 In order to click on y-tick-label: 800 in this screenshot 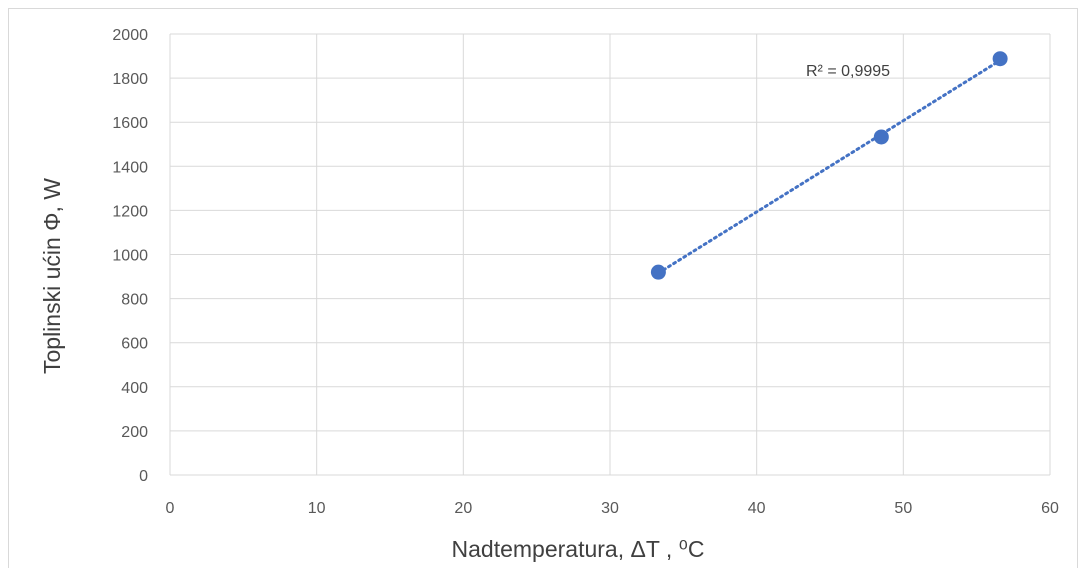, I will do `click(134, 300)`.